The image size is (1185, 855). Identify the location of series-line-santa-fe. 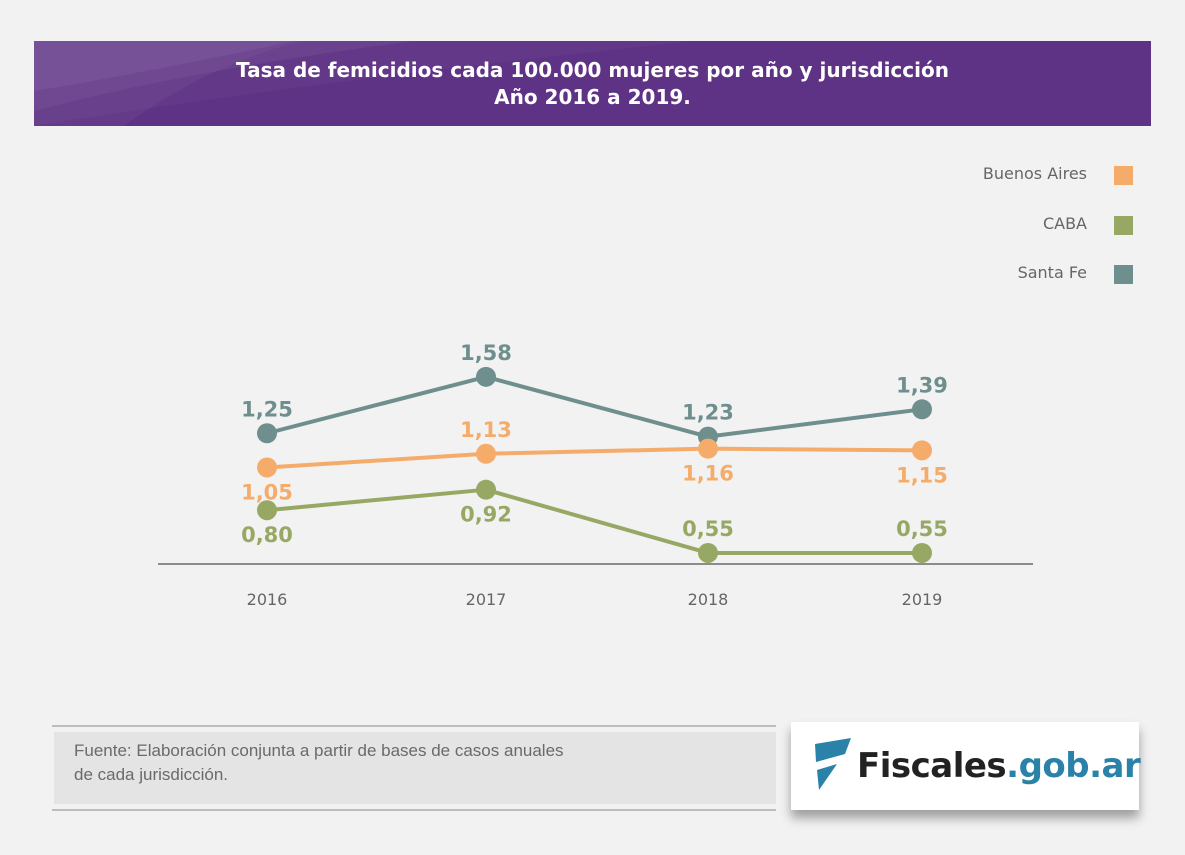
(594, 406).